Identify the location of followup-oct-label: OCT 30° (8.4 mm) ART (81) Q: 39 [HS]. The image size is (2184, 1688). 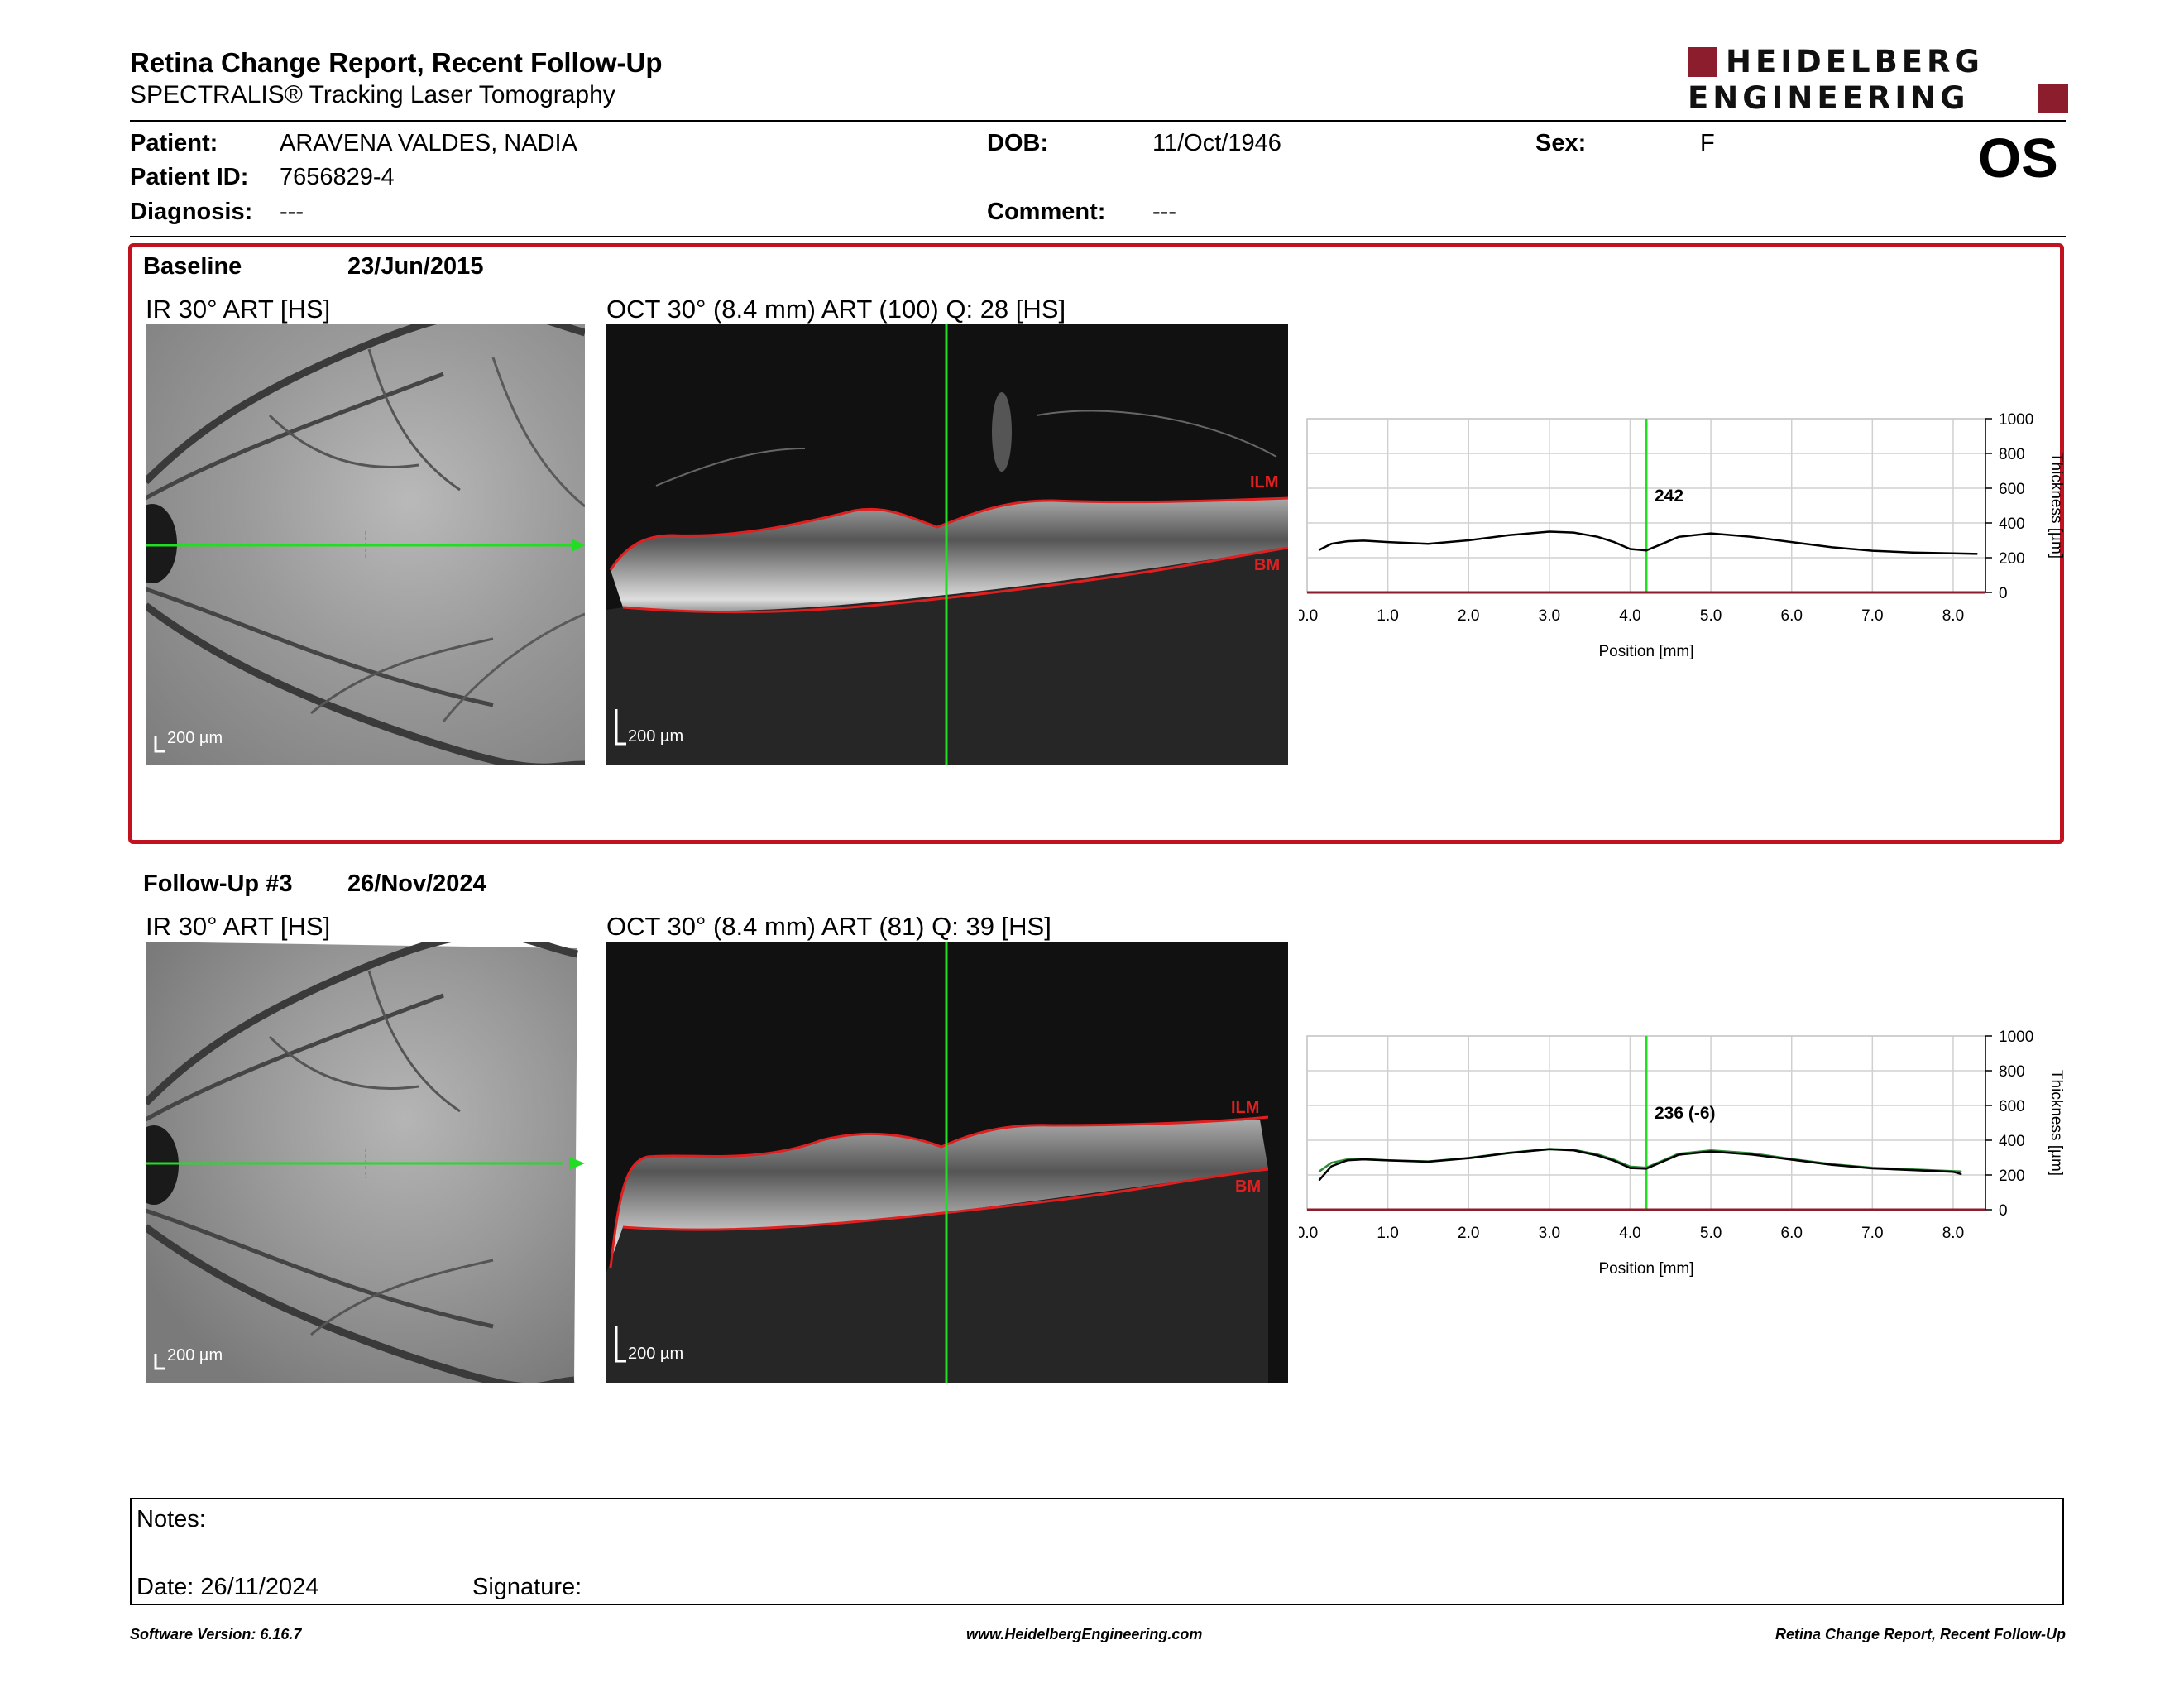
(828, 926).